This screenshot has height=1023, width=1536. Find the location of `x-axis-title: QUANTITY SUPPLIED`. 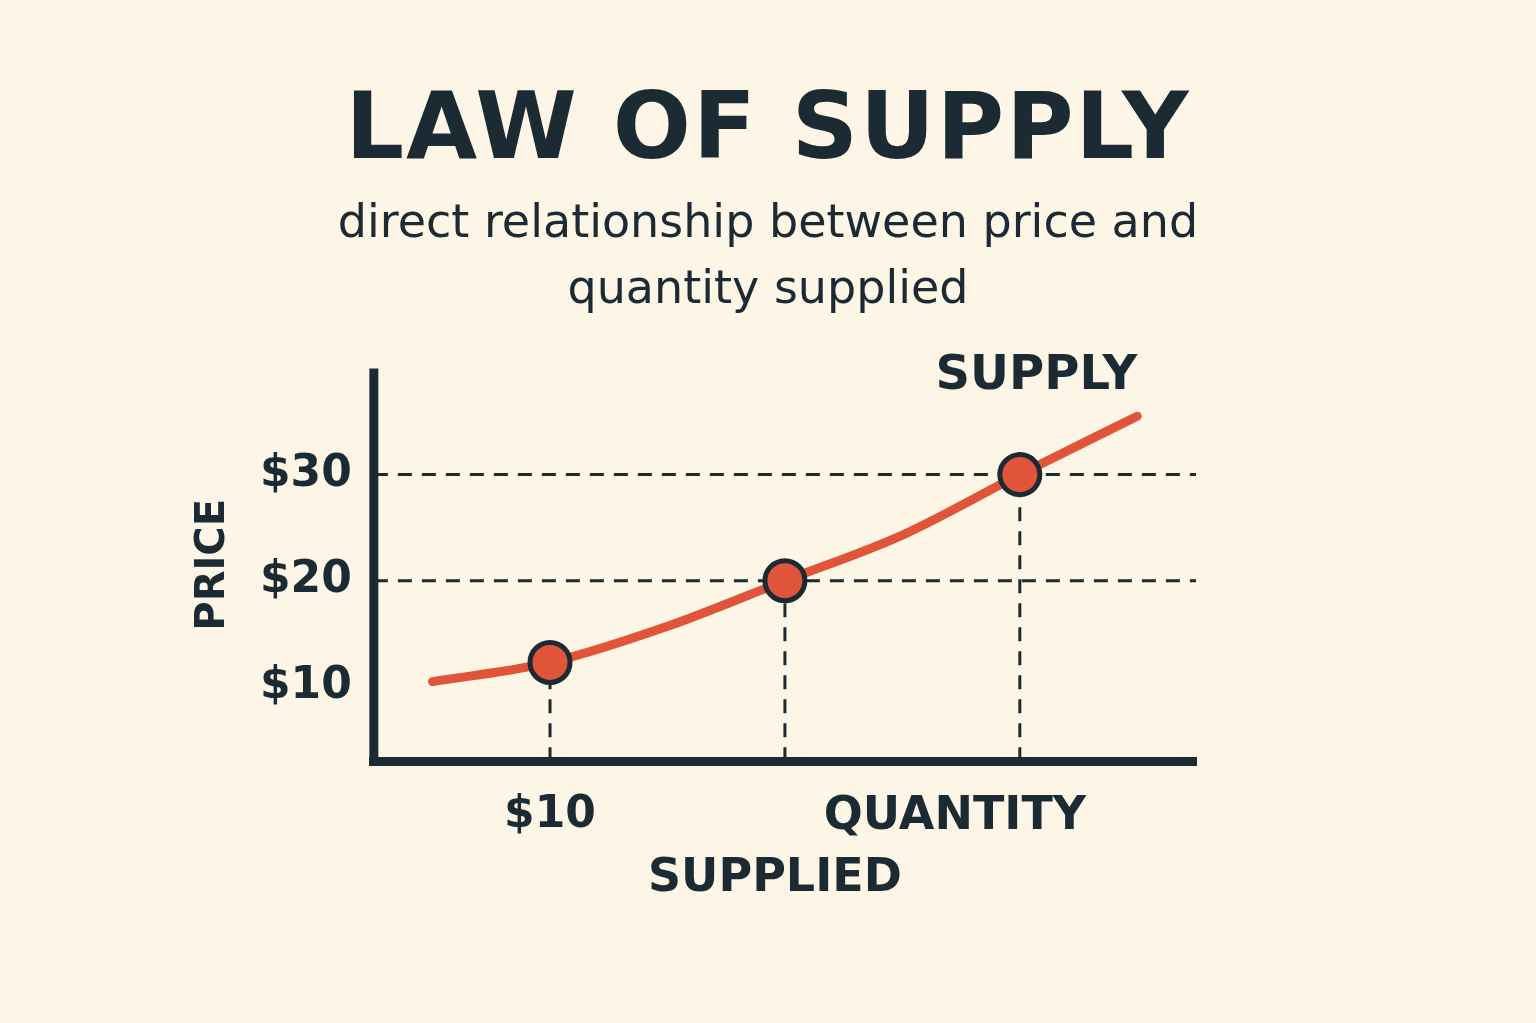

x-axis-title: QUANTITY SUPPLIED is located at coordinates (867, 844).